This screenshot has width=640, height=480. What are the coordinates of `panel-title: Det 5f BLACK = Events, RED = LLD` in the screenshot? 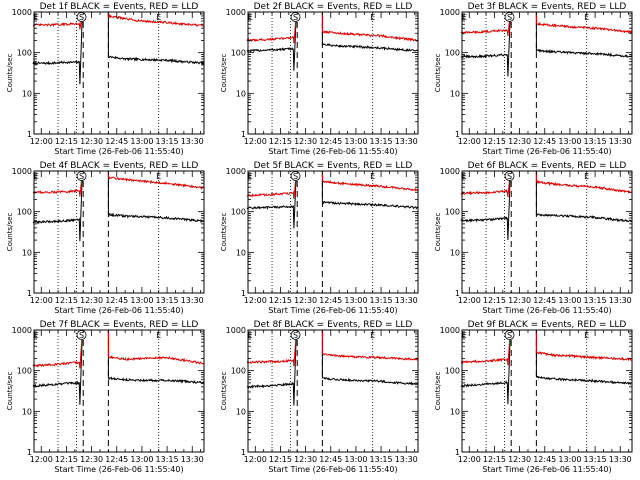 It's located at (333, 166).